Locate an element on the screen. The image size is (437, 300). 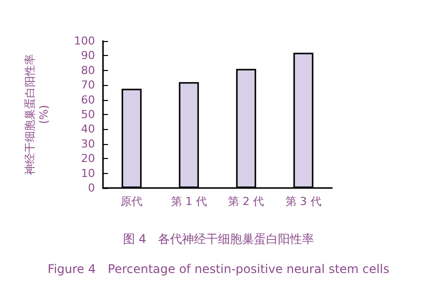
y-tick-label: 30 is located at coordinates (88, 143).